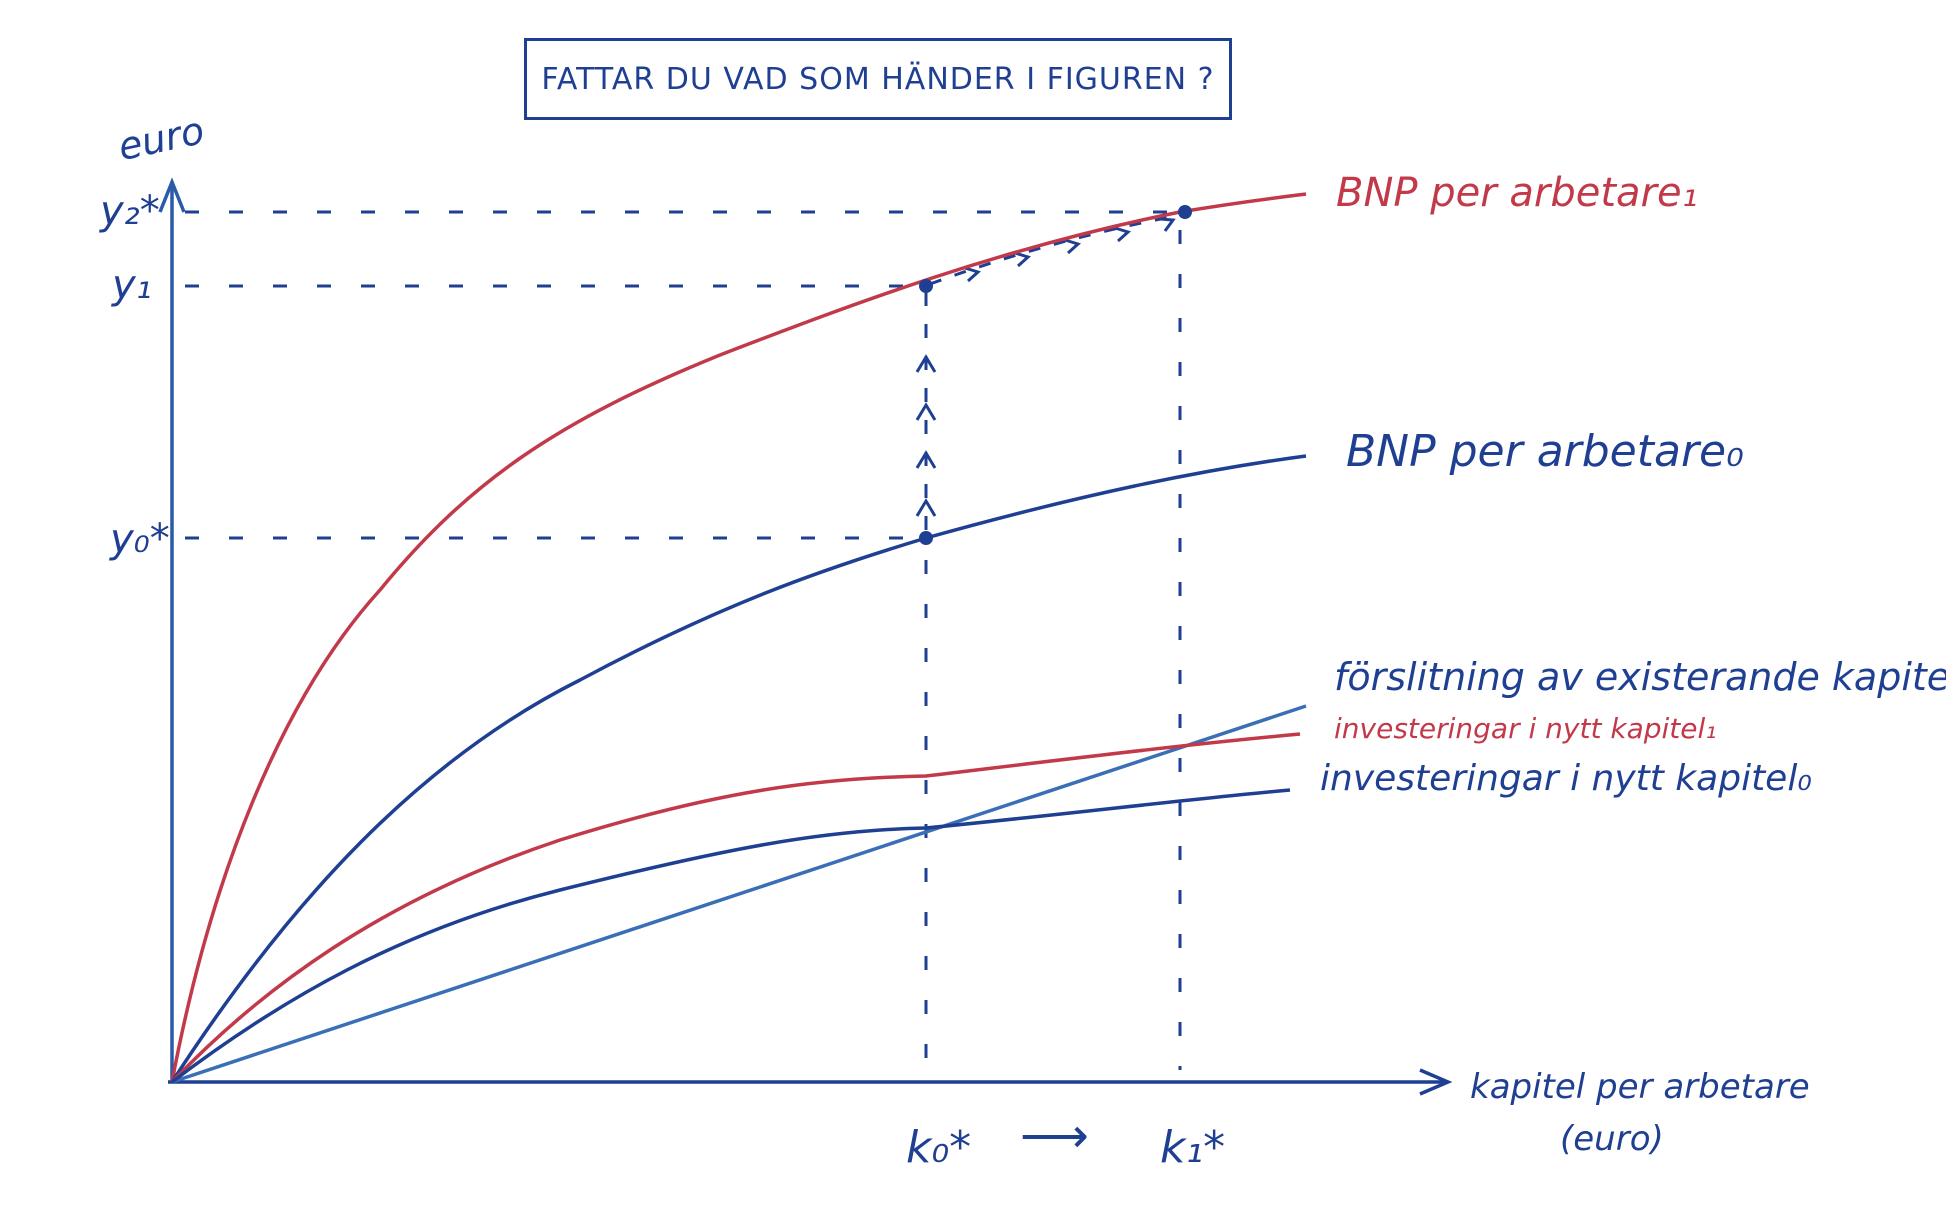 The height and width of the screenshot is (1216, 1946). What do you see at coordinates (1566, 778) in the screenshot?
I see `label-invest0: investeringar i nytt kapitel₀` at bounding box center [1566, 778].